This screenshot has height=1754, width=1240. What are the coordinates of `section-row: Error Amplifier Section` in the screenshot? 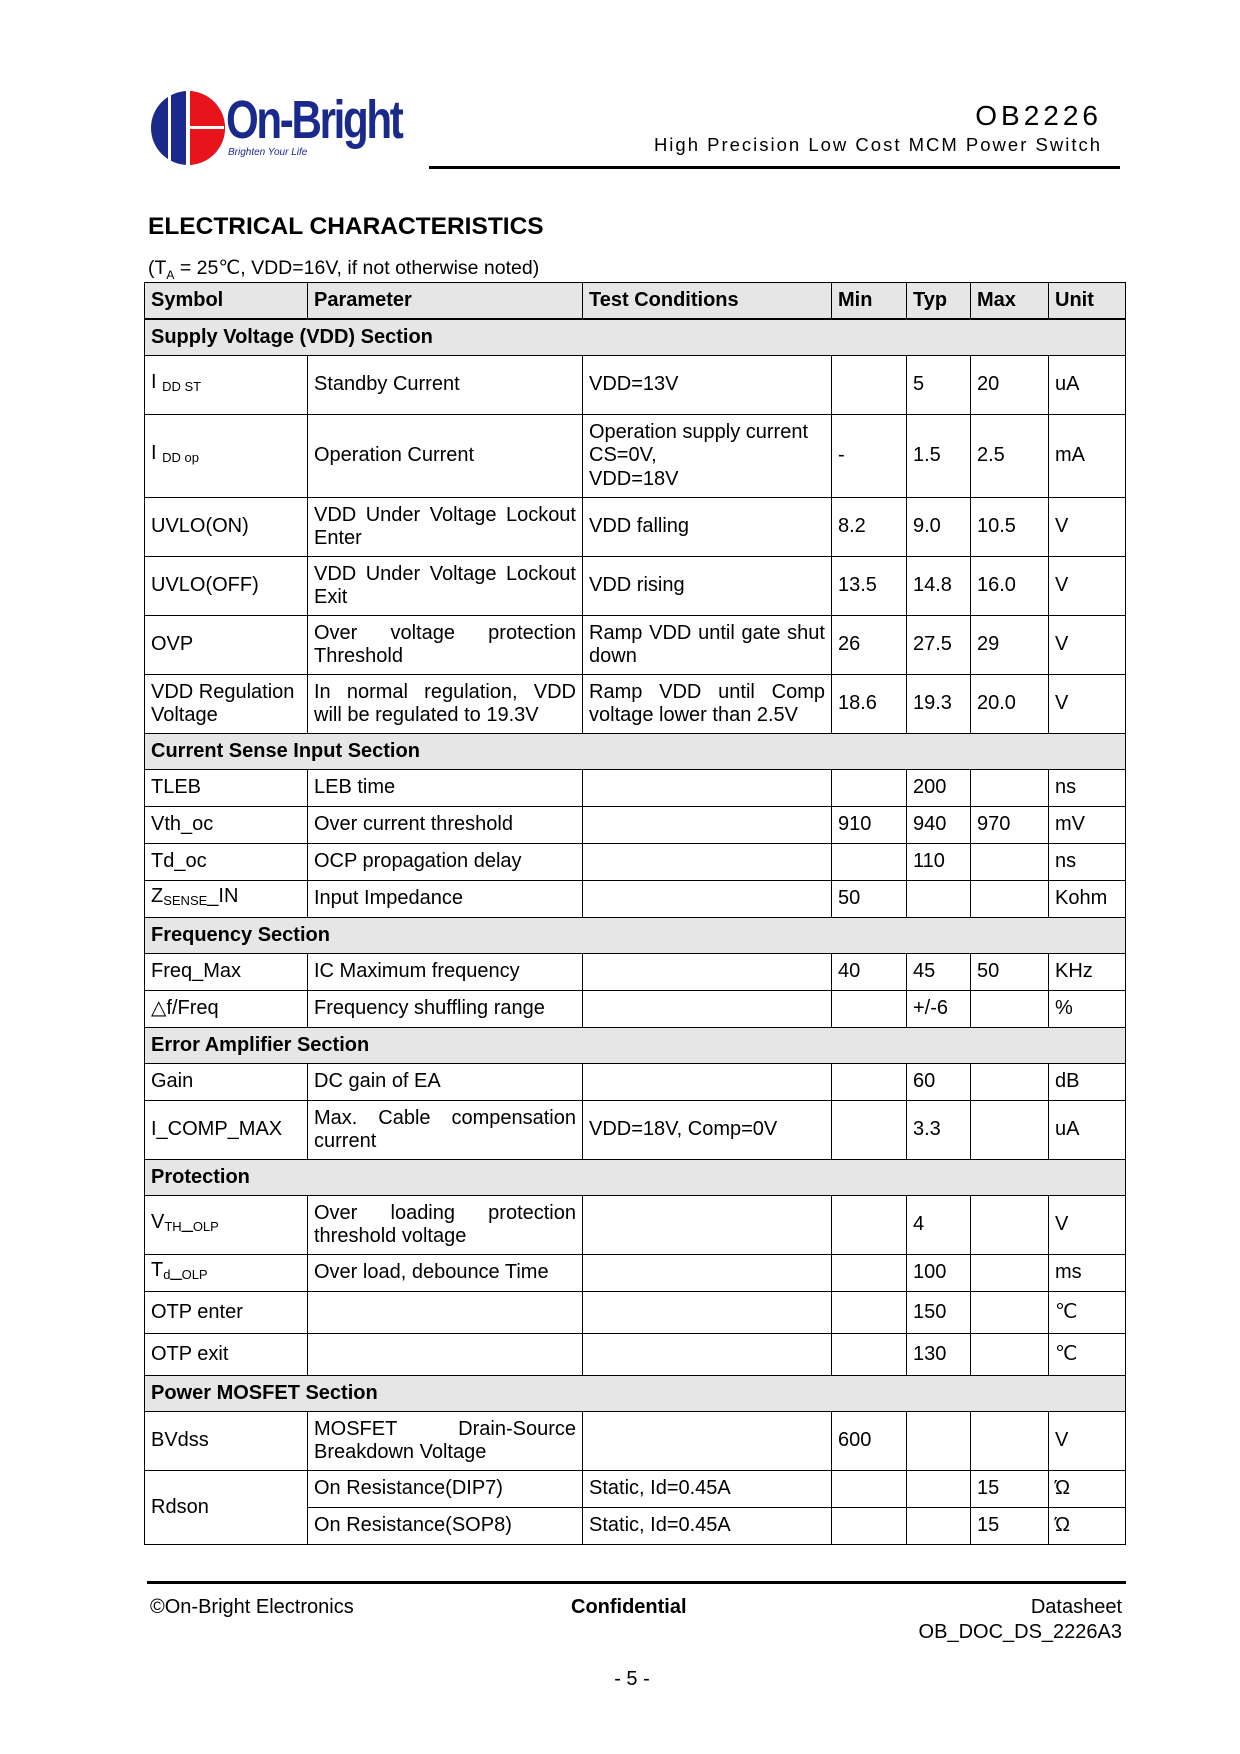 It's located at (635, 1045).